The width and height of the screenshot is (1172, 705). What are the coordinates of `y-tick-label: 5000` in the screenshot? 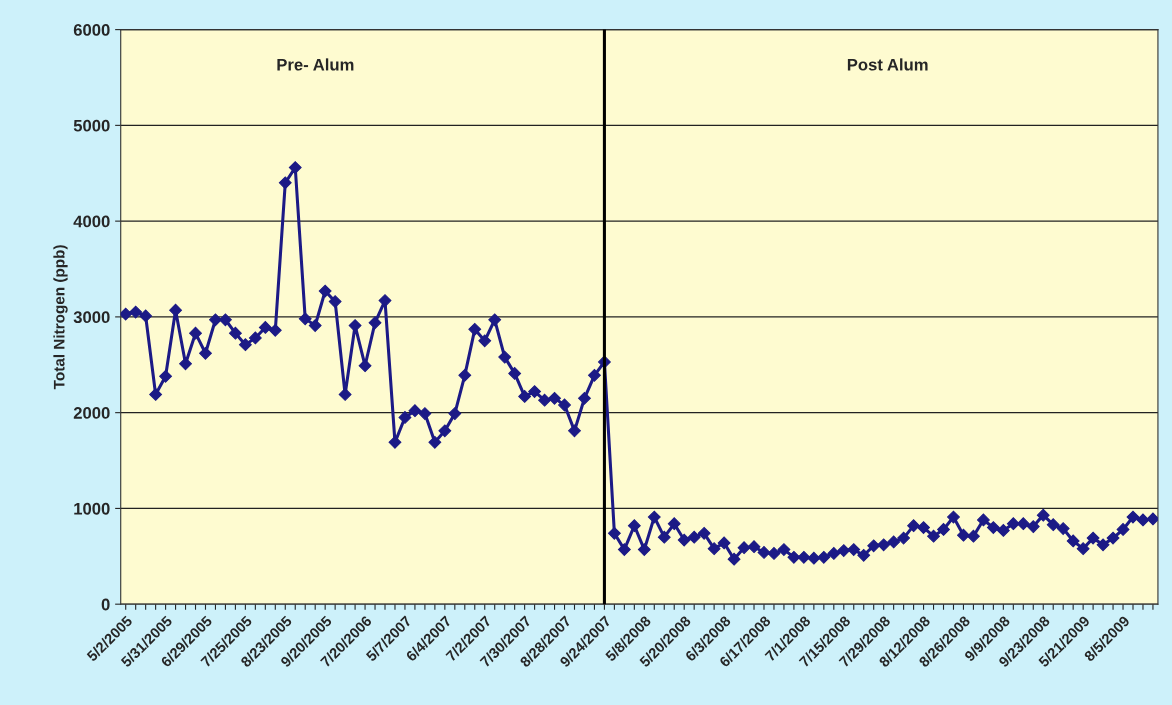 It's located at (91, 125).